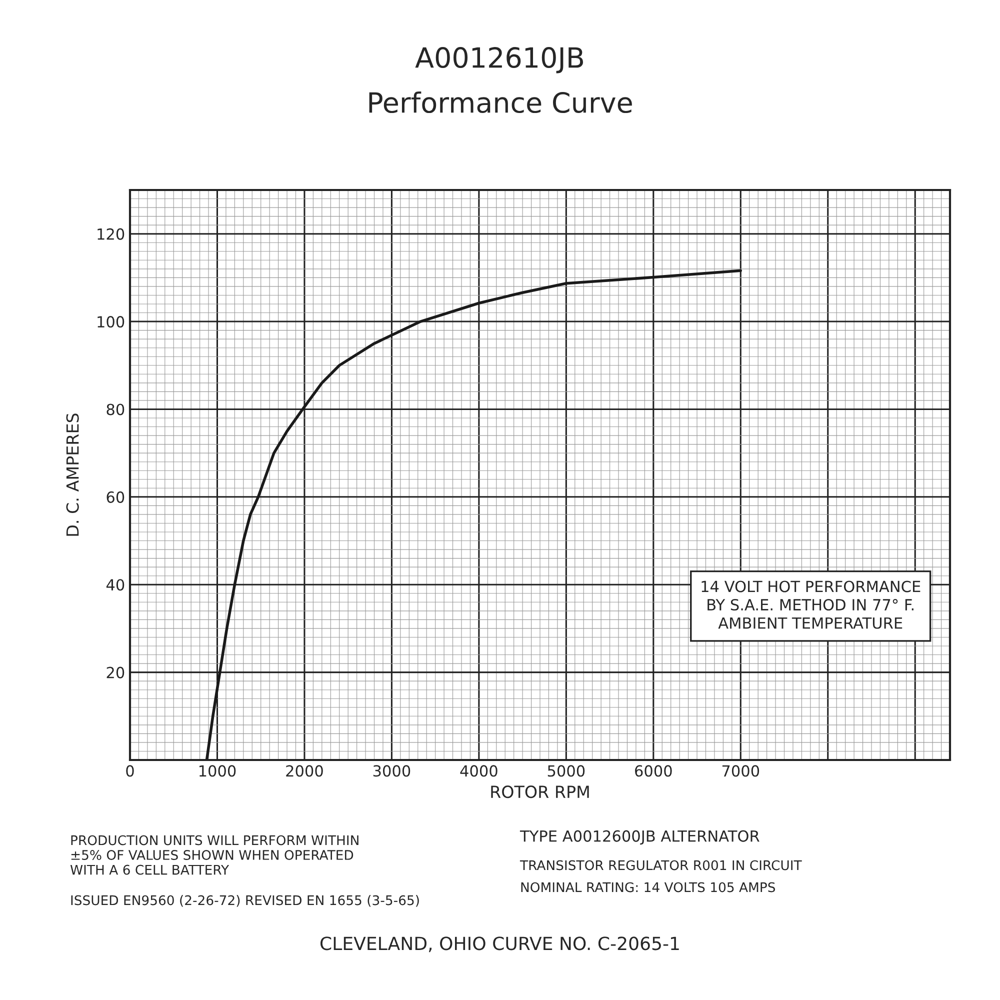 The image size is (1000, 1000). Describe the element at coordinates (640, 837) in the screenshot. I see `text: TYPE A0012600JB ALTERNATOR` at that location.